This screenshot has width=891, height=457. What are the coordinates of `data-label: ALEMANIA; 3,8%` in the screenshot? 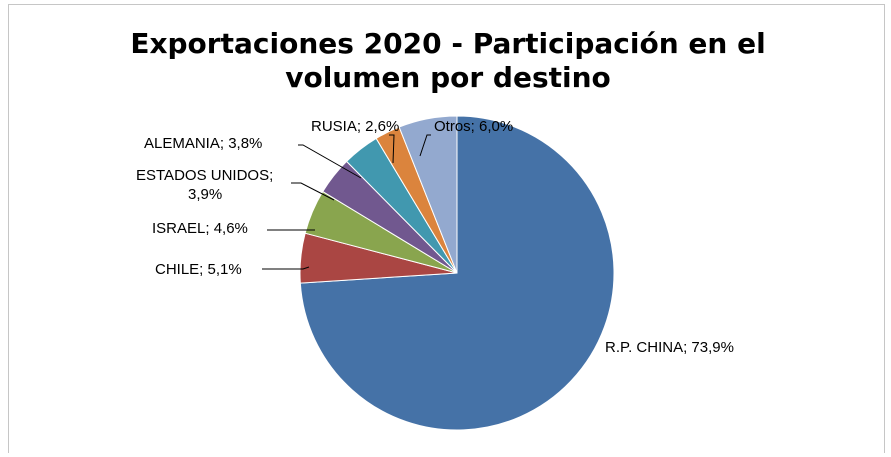 It's located at (203, 143).